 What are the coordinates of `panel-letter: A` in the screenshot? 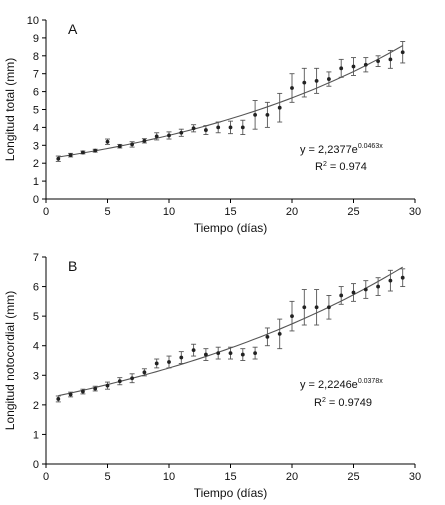 It's located at (73, 29).